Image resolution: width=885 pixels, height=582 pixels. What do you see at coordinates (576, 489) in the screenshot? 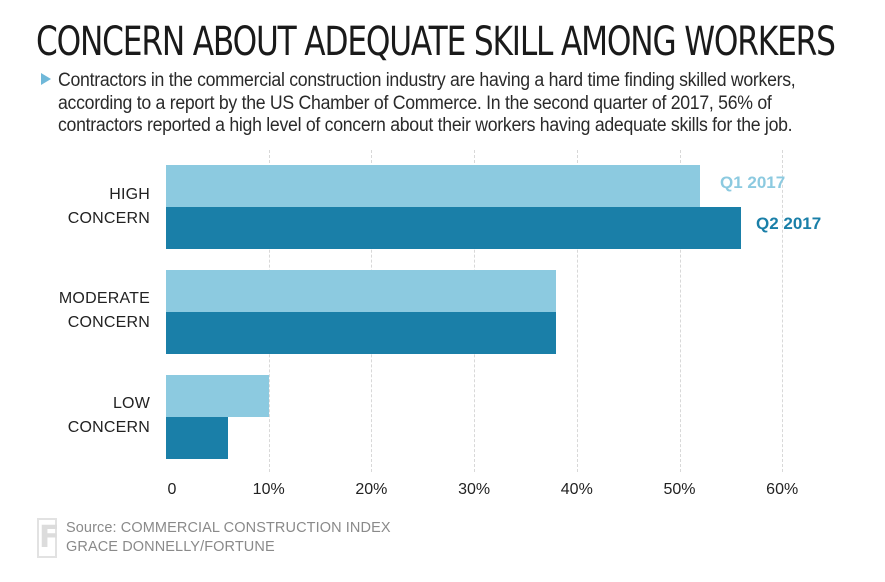
I see `x-tick-label: 40%` at bounding box center [576, 489].